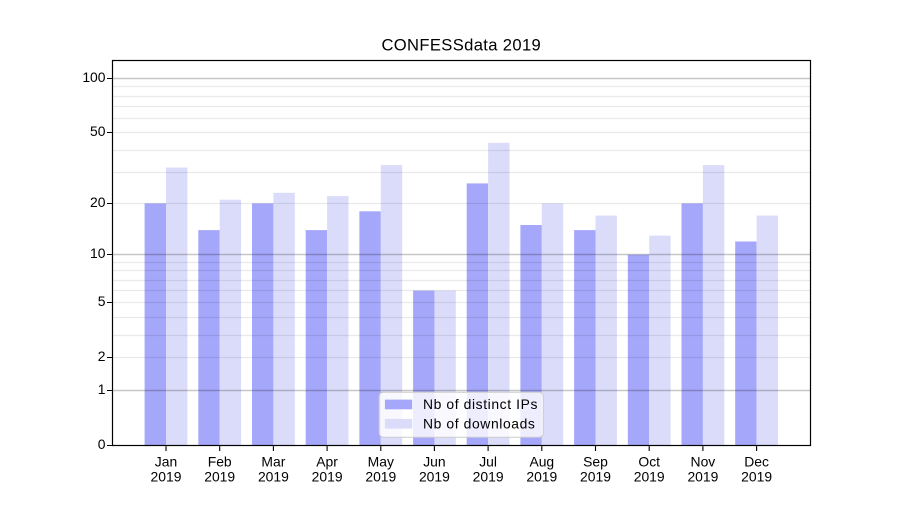 This screenshot has height=505, width=900. Describe the element at coordinates (98, 202) in the screenshot. I see `svg-text: 20` at that location.